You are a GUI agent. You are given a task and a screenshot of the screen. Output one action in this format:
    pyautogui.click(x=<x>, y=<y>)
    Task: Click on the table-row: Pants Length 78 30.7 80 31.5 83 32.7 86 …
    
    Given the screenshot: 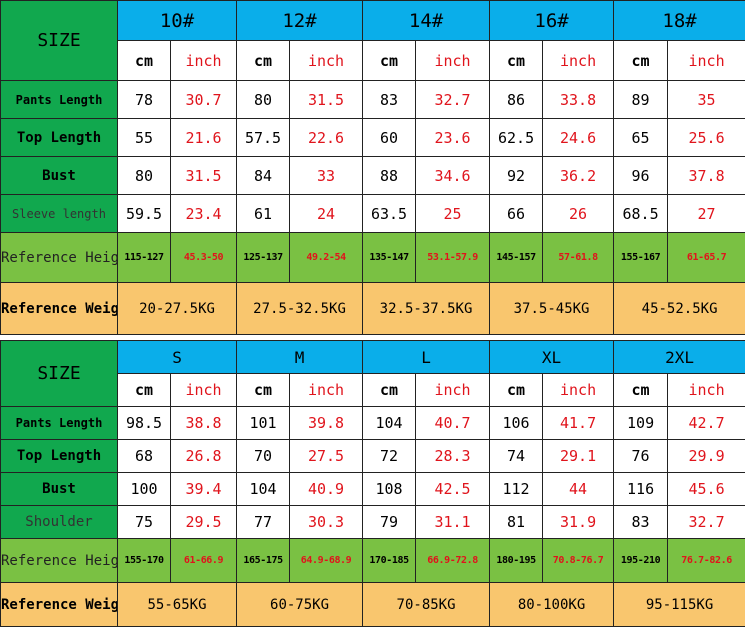 What is the action you would take?
    pyautogui.click(x=372, y=99)
    